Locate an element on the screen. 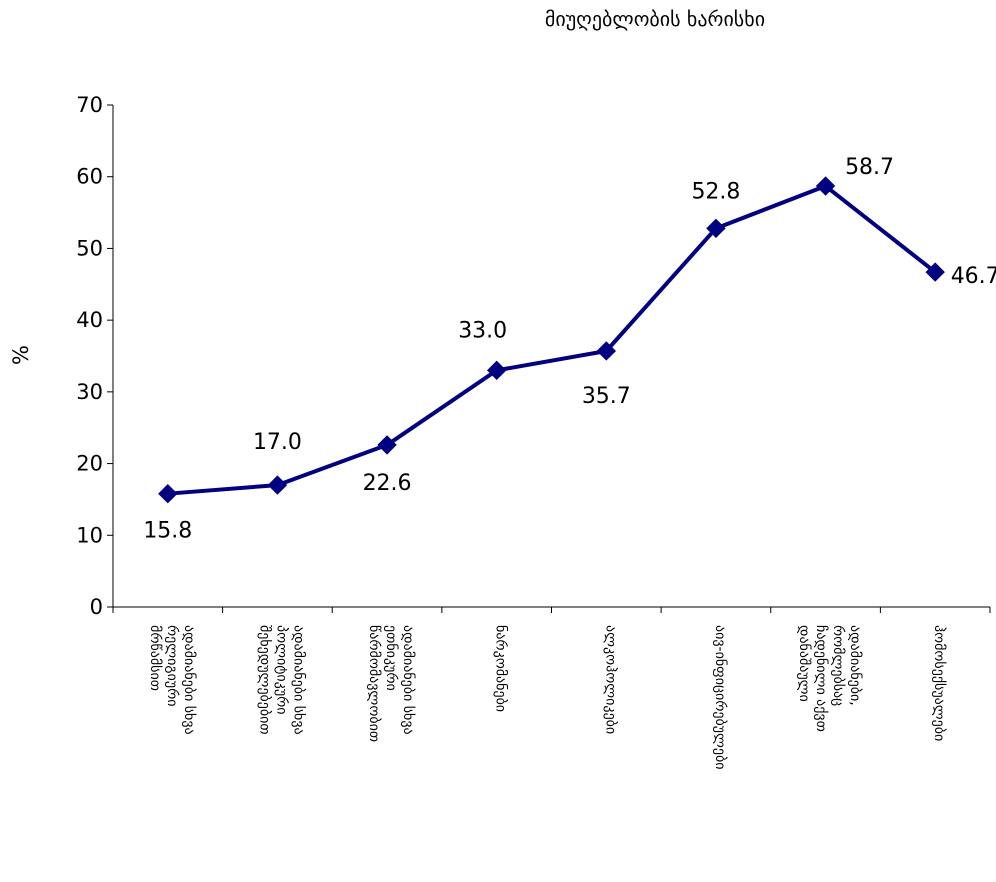  data-label: 33.0 is located at coordinates (482, 330).